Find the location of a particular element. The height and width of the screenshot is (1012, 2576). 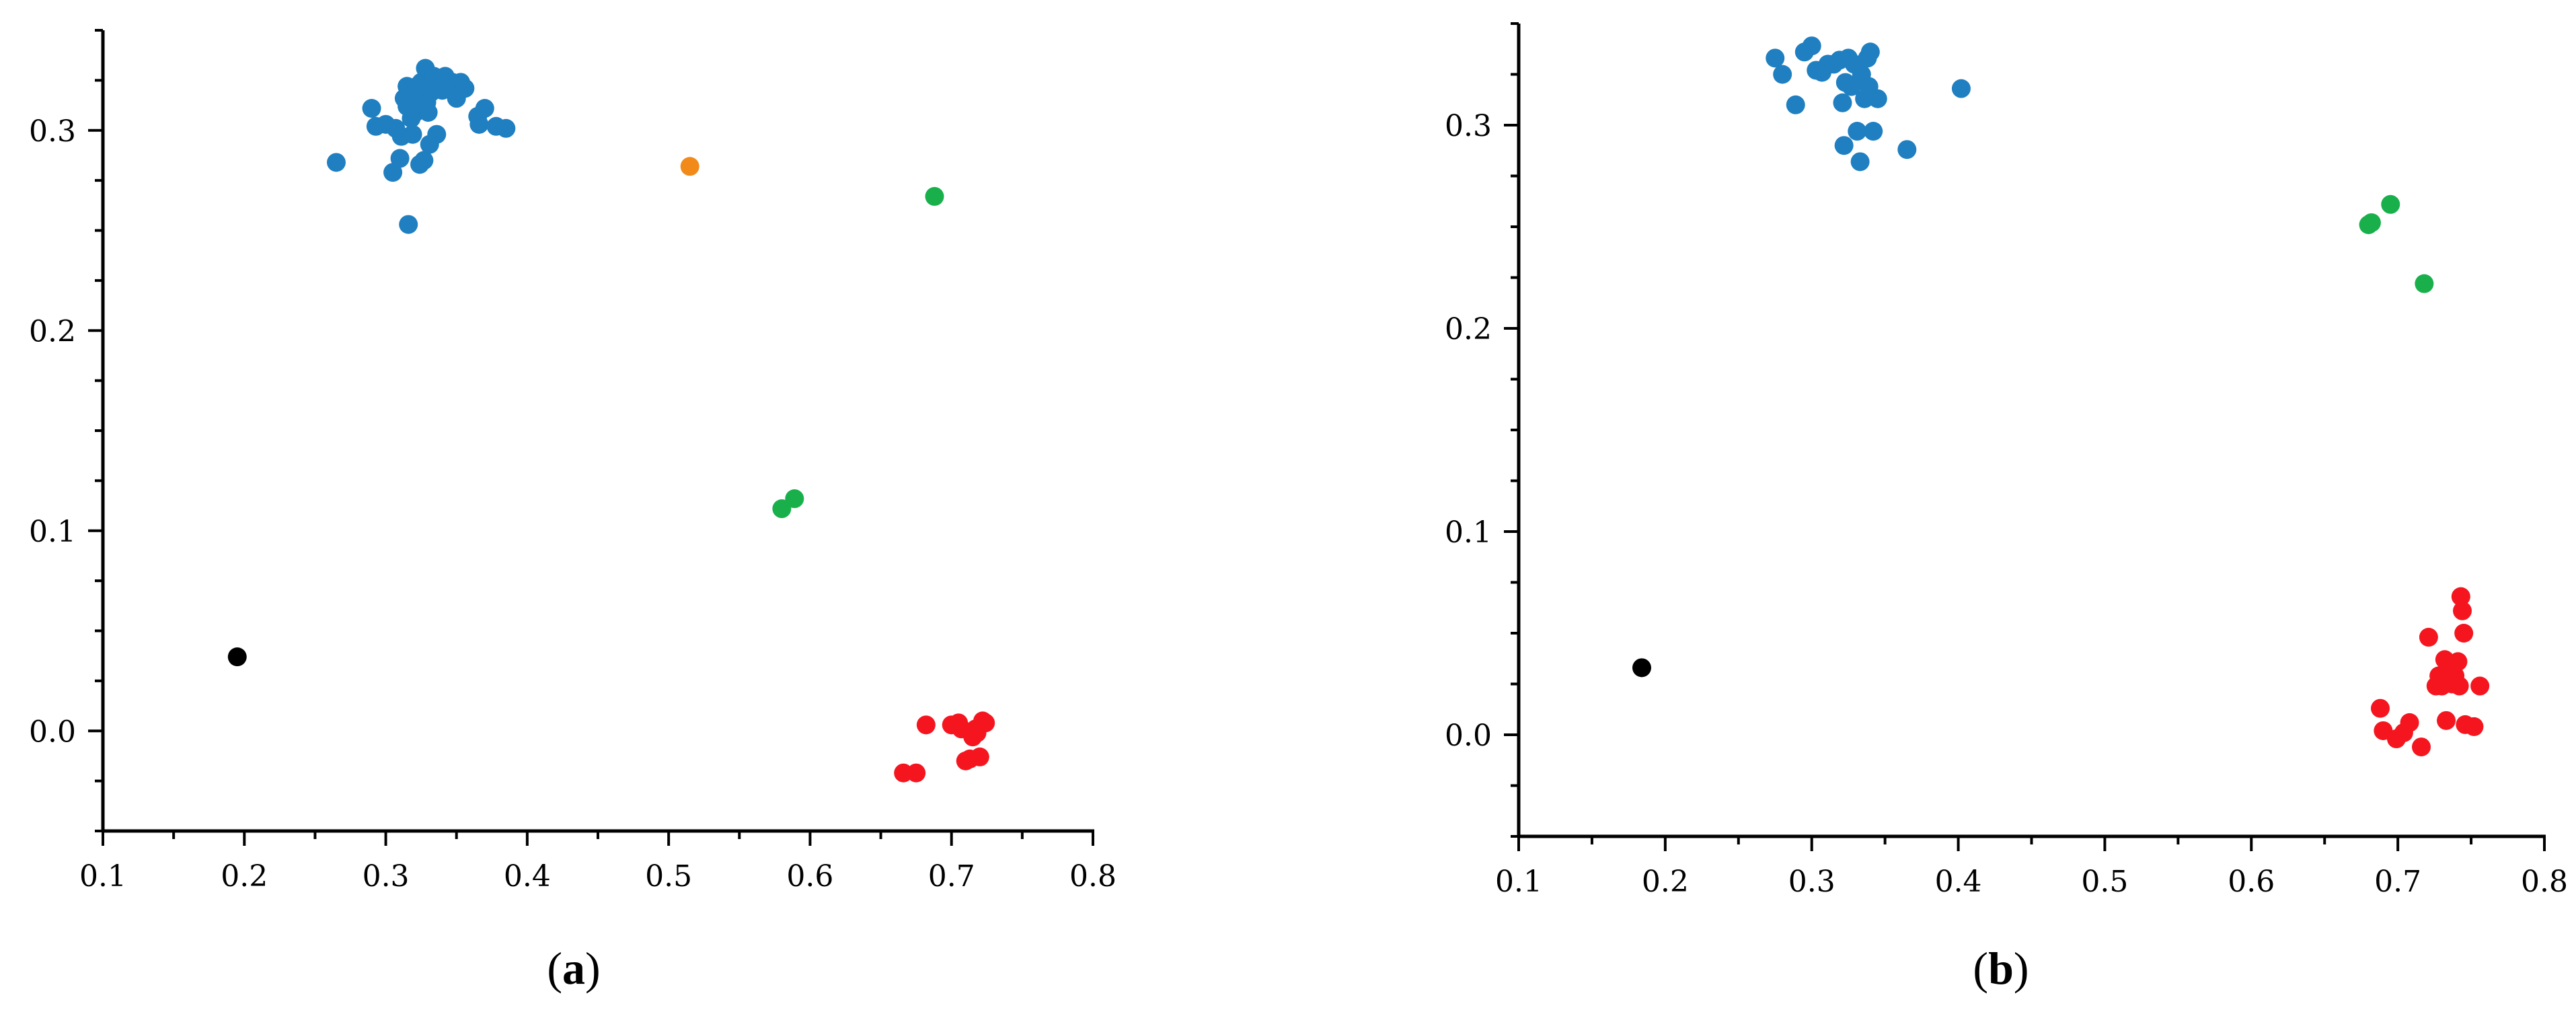

panel-label: (a) is located at coordinates (573, 968).